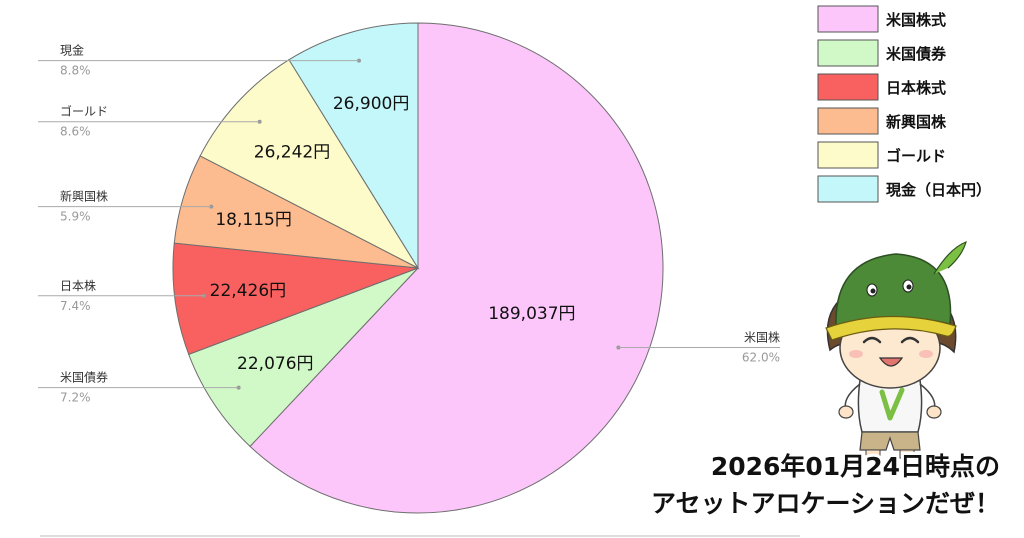 This screenshot has height=538, width=1024. Describe the element at coordinates (84, 196) in the screenshot. I see `callout-category-3: 新興国株` at that location.